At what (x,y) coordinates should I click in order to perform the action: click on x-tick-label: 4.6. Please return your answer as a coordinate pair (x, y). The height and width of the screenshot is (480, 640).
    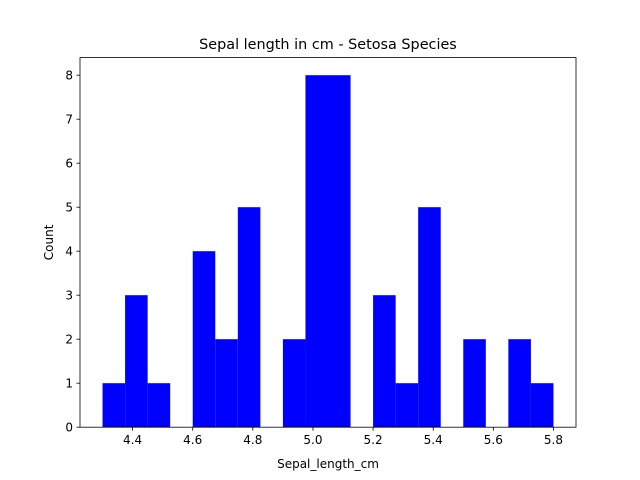
    Looking at the image, I should click on (192, 440).